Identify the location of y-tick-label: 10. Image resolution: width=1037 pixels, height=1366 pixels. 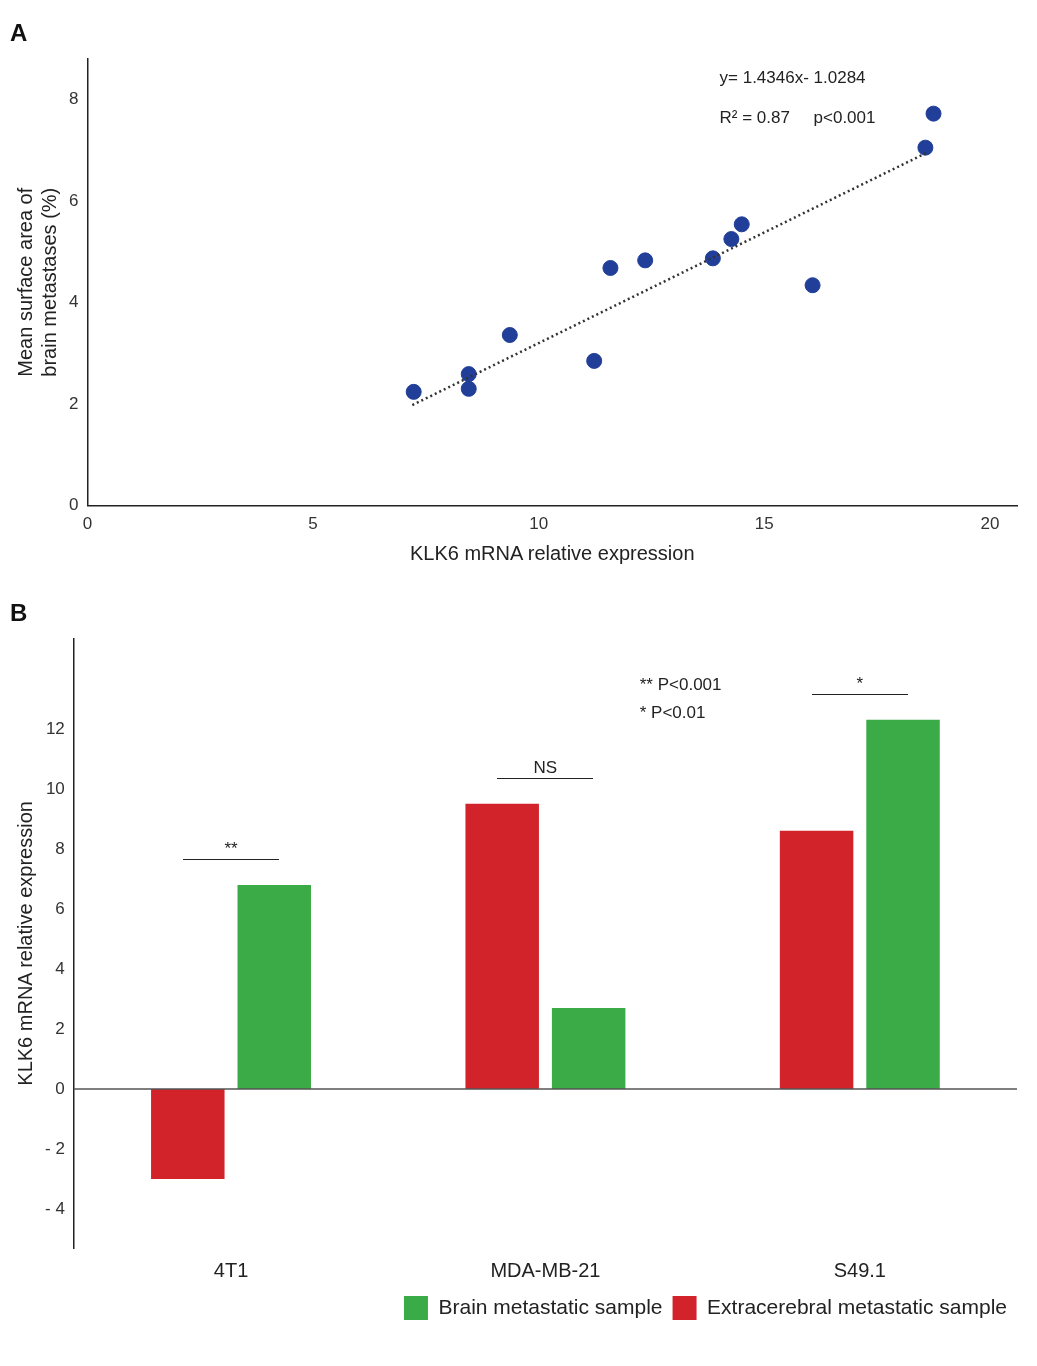
(55, 788).